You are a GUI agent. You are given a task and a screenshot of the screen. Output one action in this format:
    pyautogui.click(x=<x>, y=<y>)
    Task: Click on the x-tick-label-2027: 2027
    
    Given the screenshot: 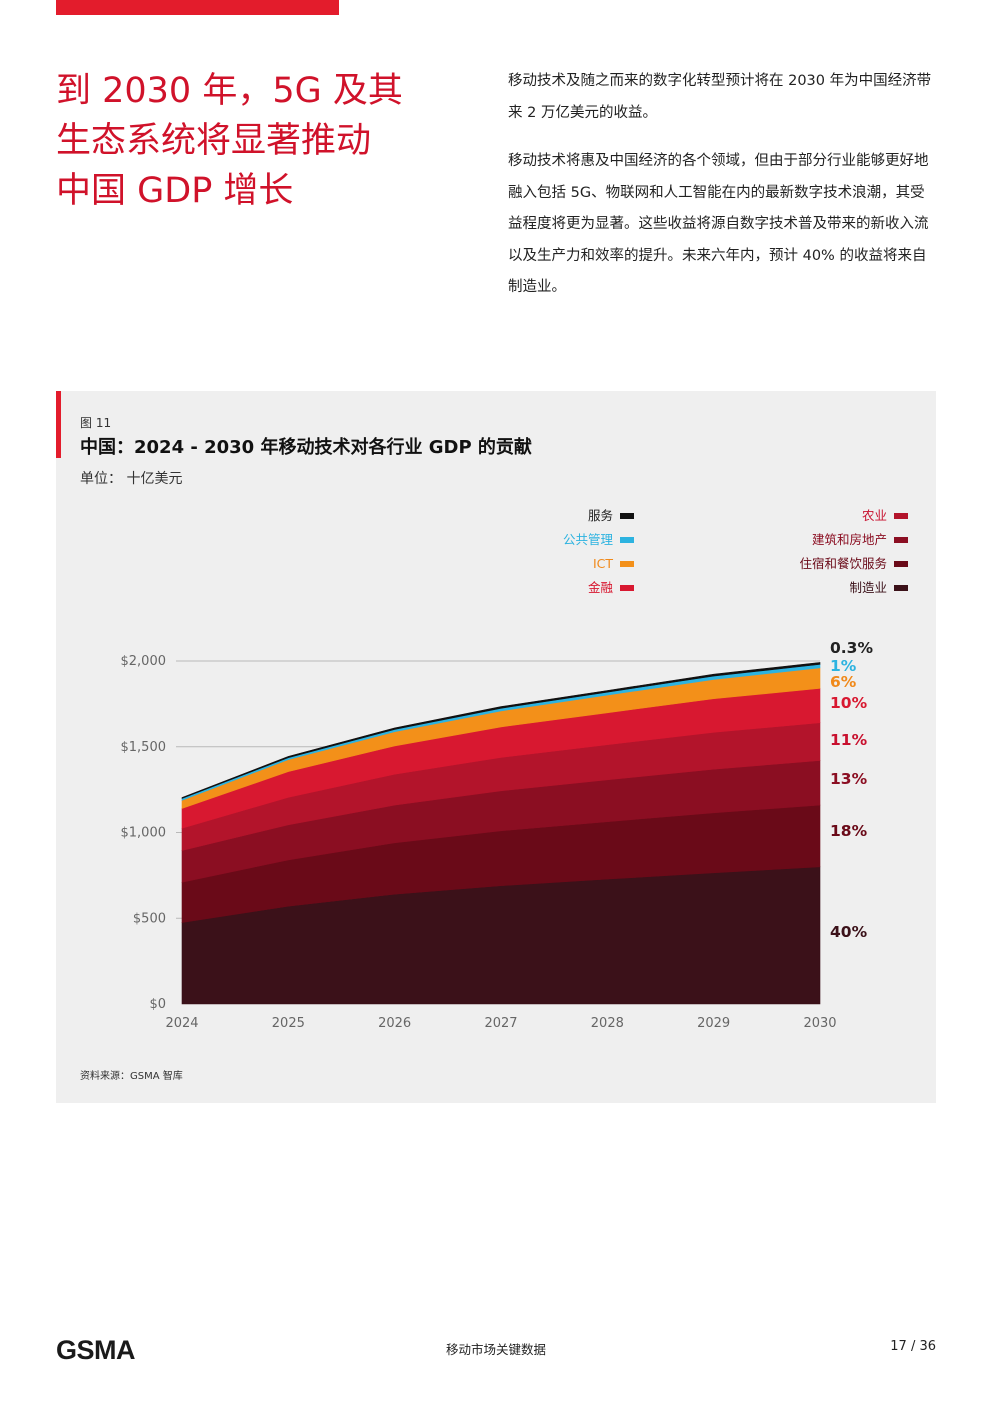 What is the action you would take?
    pyautogui.click(x=500, y=1023)
    